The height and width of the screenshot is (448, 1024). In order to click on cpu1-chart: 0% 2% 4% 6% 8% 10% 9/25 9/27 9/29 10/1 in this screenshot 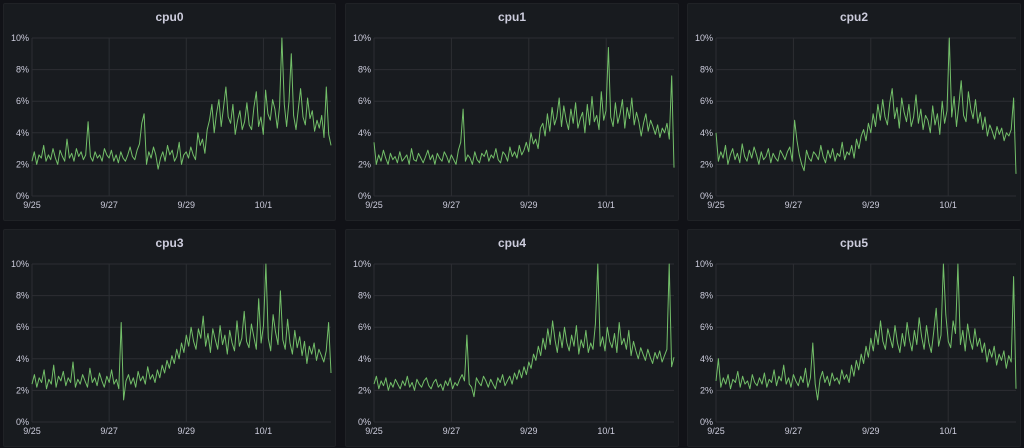, I will do `click(514, 121)`.